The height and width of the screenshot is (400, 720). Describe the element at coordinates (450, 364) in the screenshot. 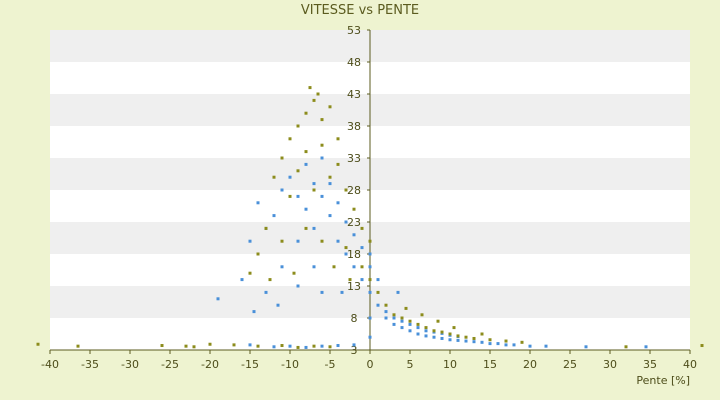

I see `x-tick-label: 10` at that location.